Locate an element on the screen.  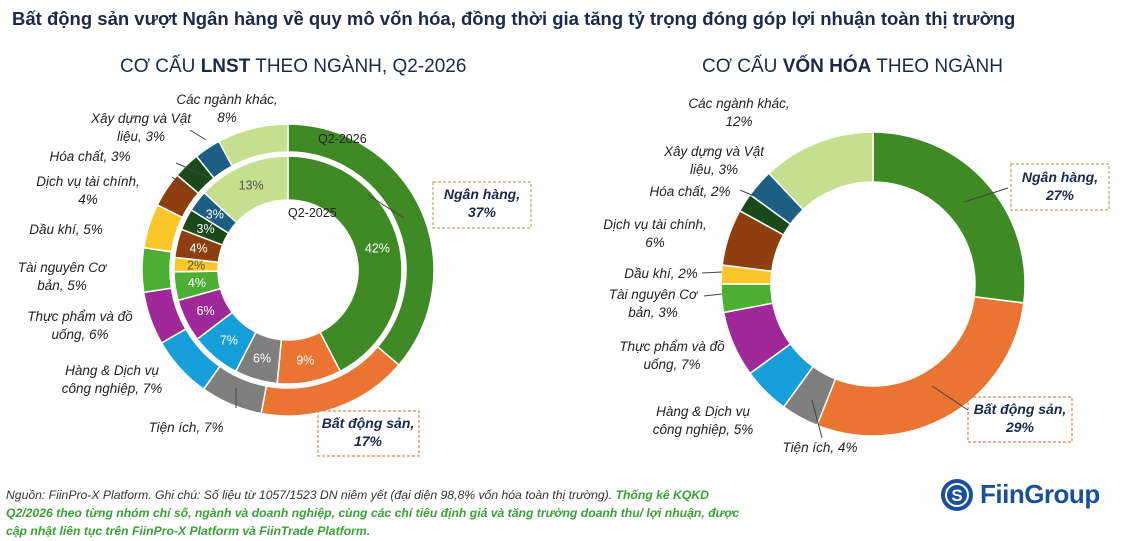
lnst-q2-2025-tai-nguyen-co-ban-label: 4% is located at coordinates (197, 283).